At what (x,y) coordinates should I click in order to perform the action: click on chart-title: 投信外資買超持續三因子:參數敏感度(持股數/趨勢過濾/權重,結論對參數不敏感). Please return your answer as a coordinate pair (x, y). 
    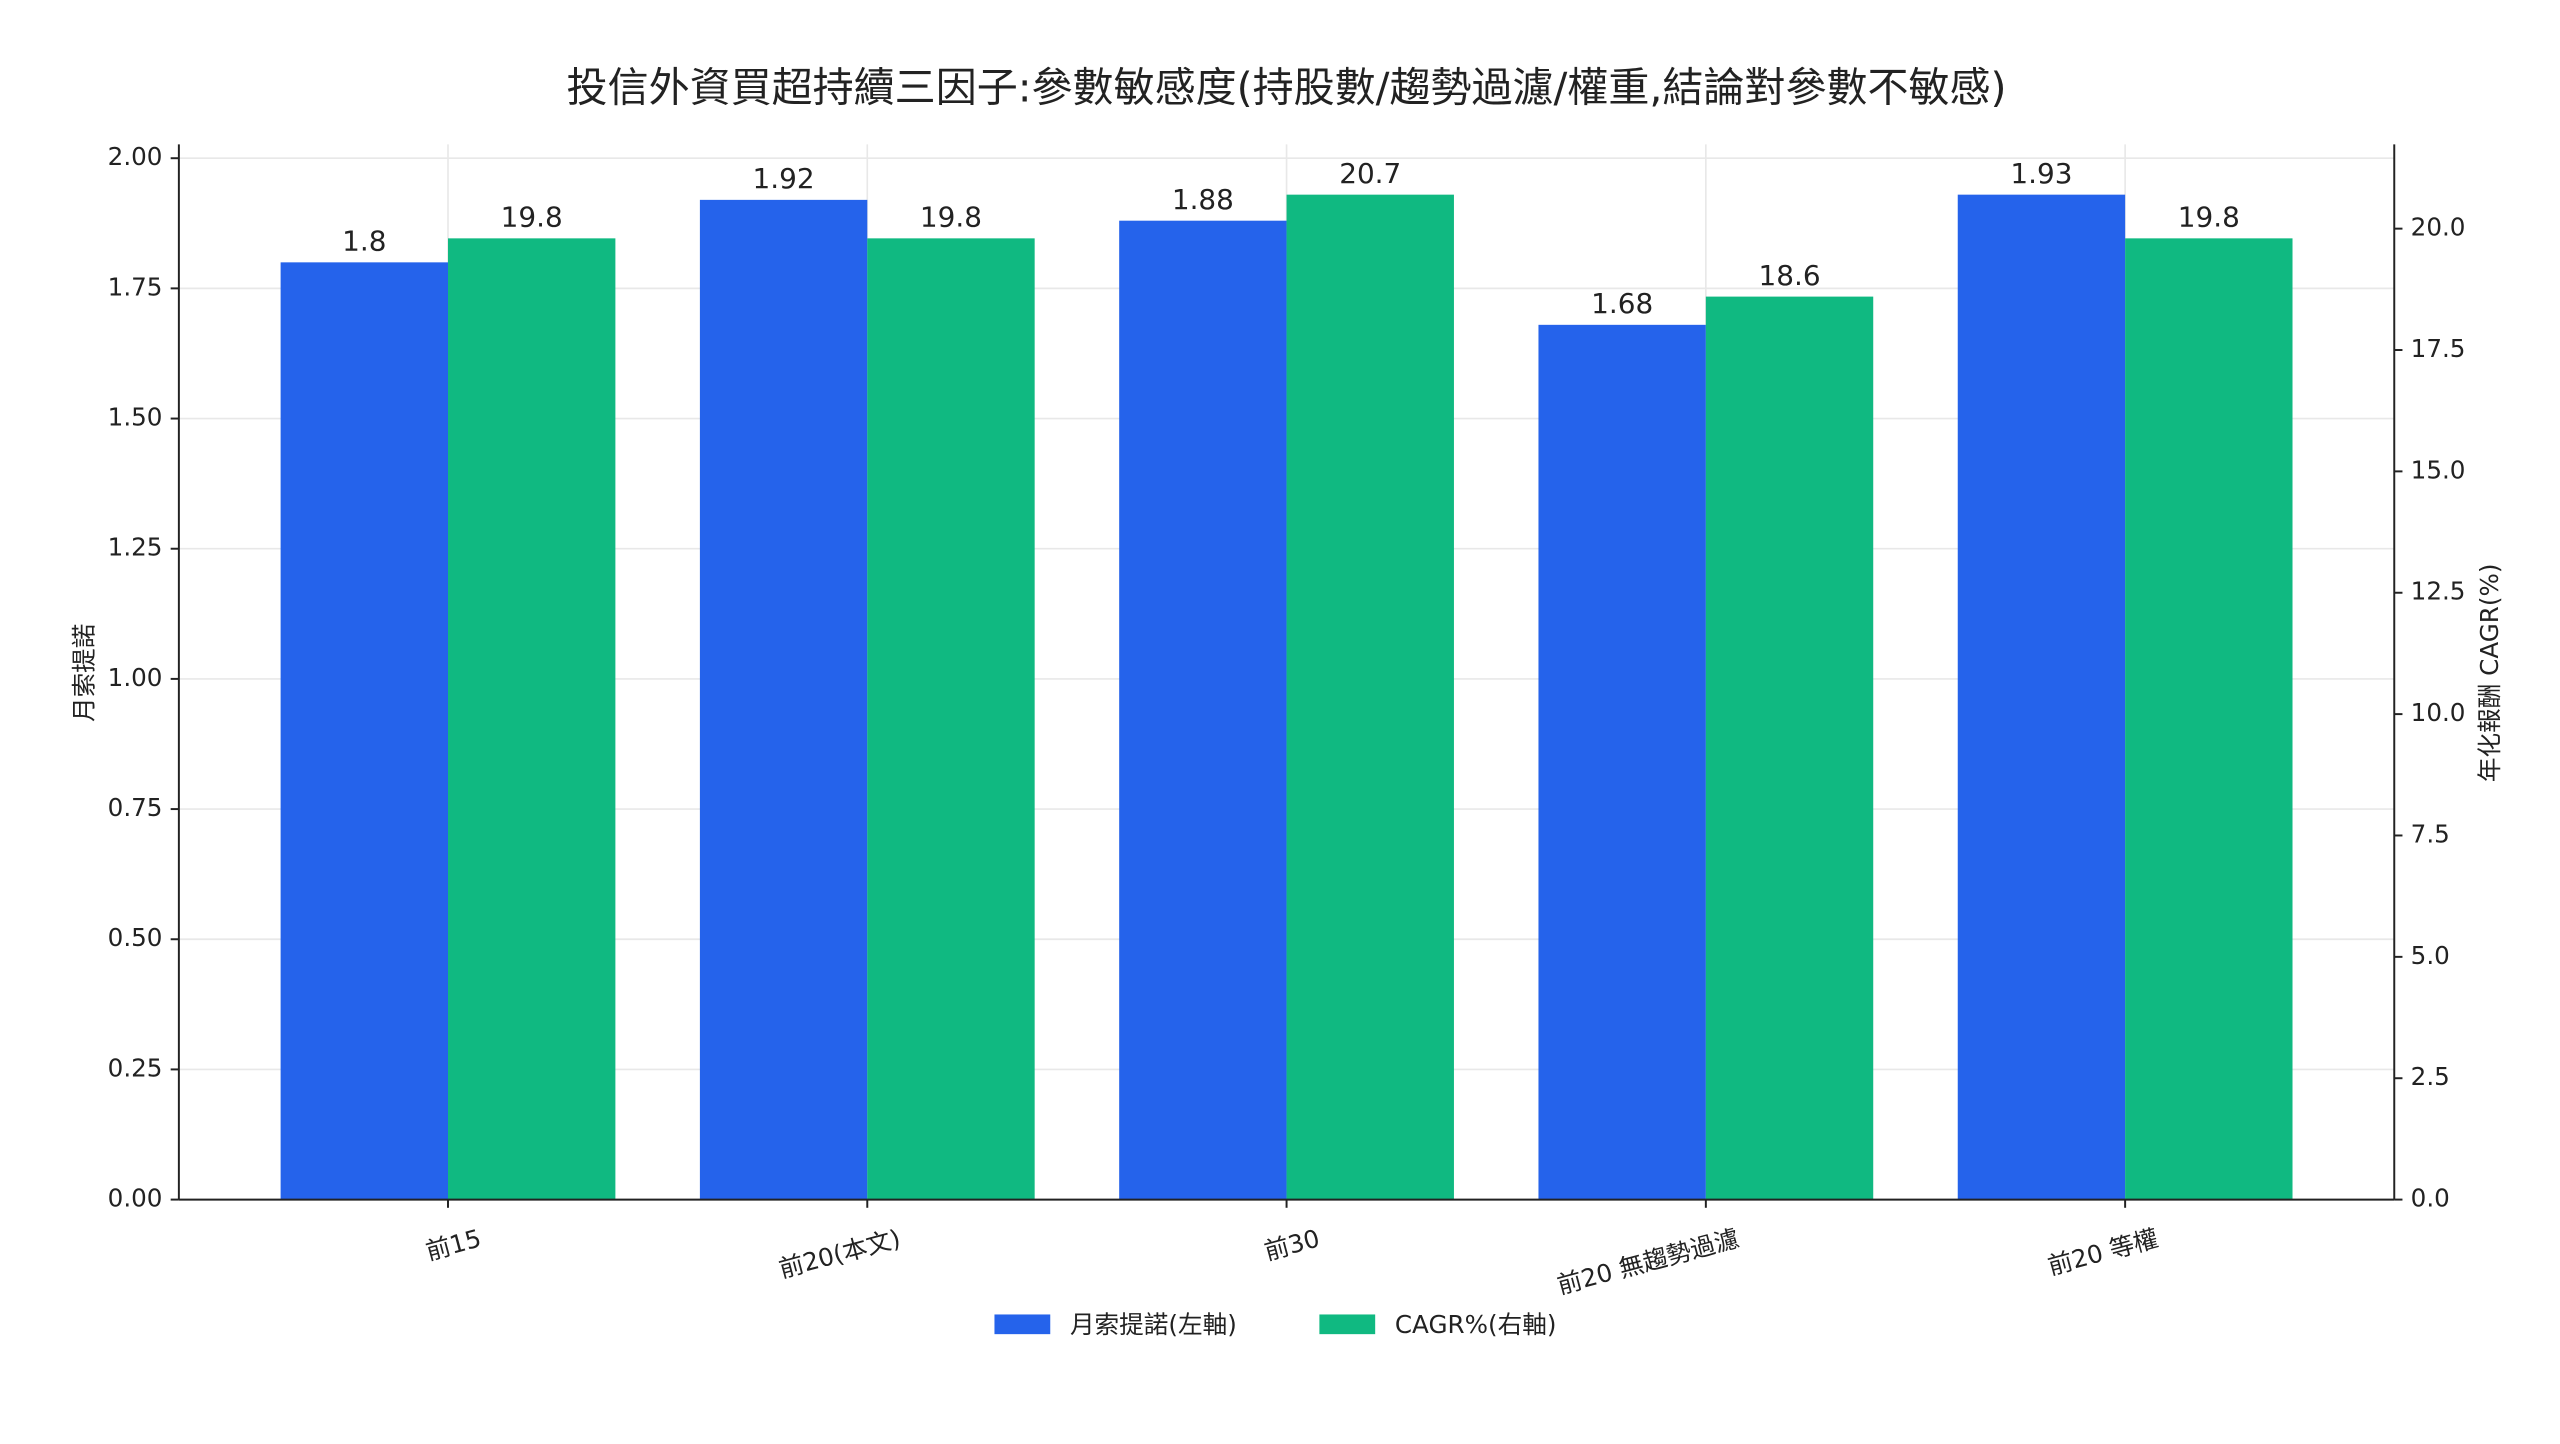
    Looking at the image, I should click on (1287, 87).